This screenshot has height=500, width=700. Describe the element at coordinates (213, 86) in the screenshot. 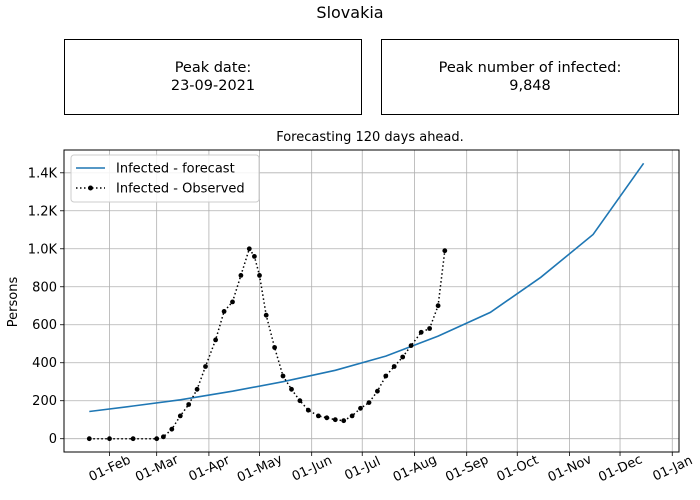

I see `peak-date-value: 23-09-2021` at that location.